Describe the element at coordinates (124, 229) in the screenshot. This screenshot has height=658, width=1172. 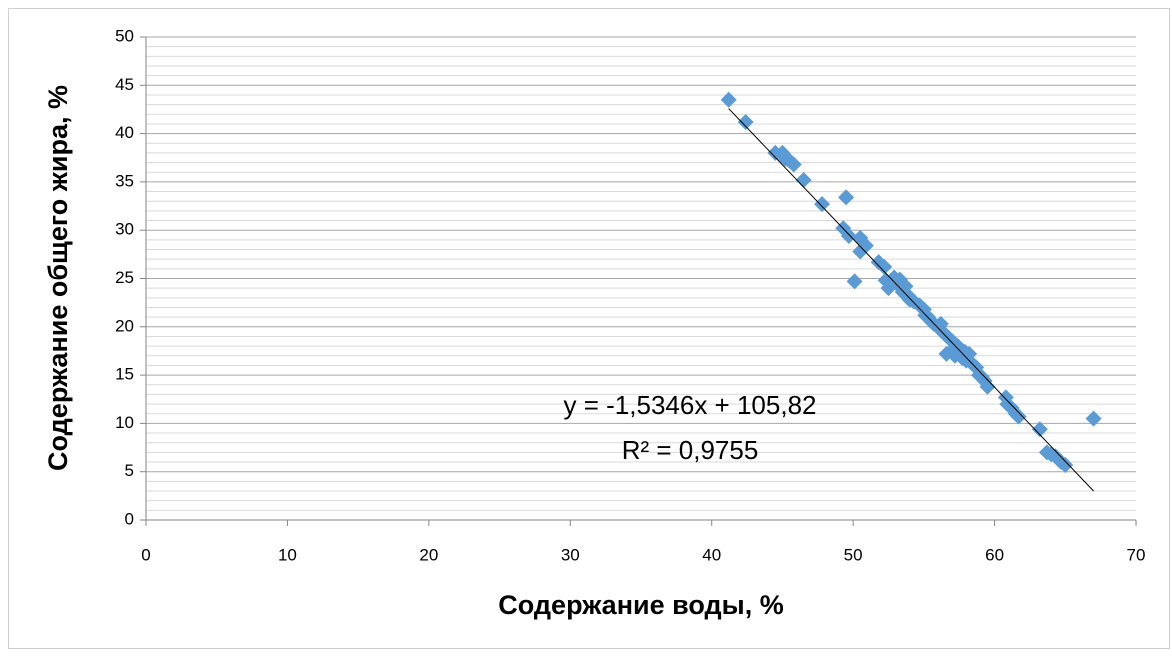
I see `y-tick-label: 30` at that location.